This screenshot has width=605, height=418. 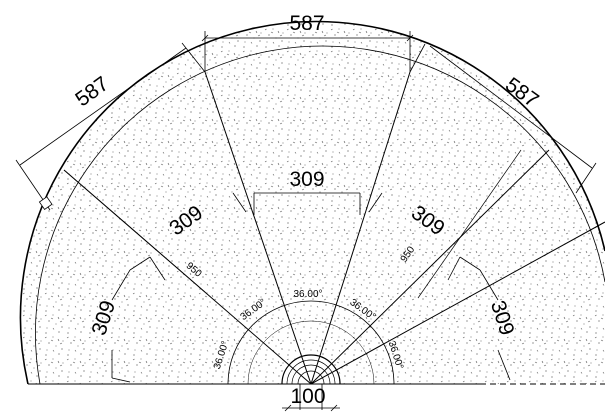 What do you see at coordinates (306, 23) in the screenshot?
I see `outer-chord-label-top: 587` at bounding box center [306, 23].